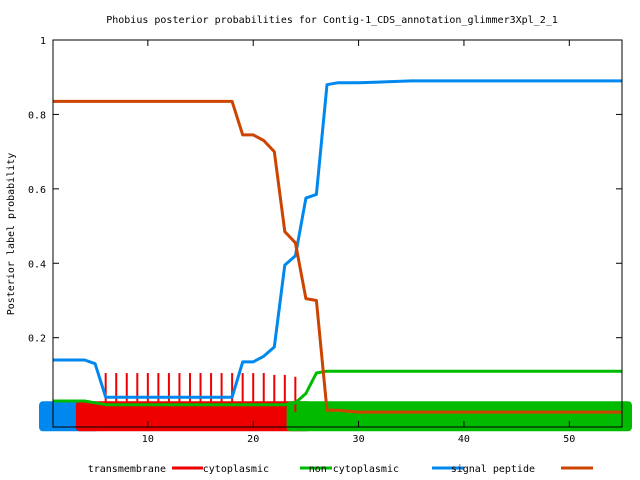  I want to click on series-line-cytoplasmic, so click(337, 388).